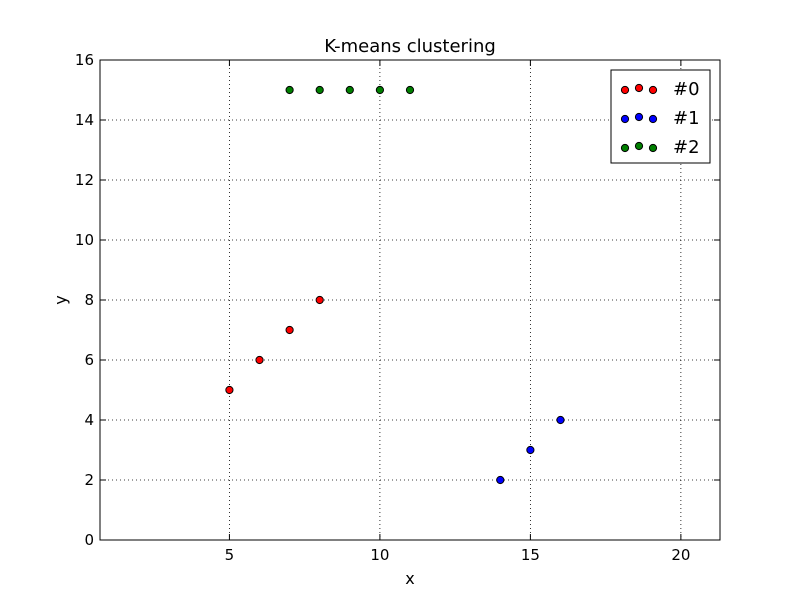 The height and width of the screenshot is (604, 800). What do you see at coordinates (84, 180) in the screenshot?
I see `y-tick-label: 12` at bounding box center [84, 180].